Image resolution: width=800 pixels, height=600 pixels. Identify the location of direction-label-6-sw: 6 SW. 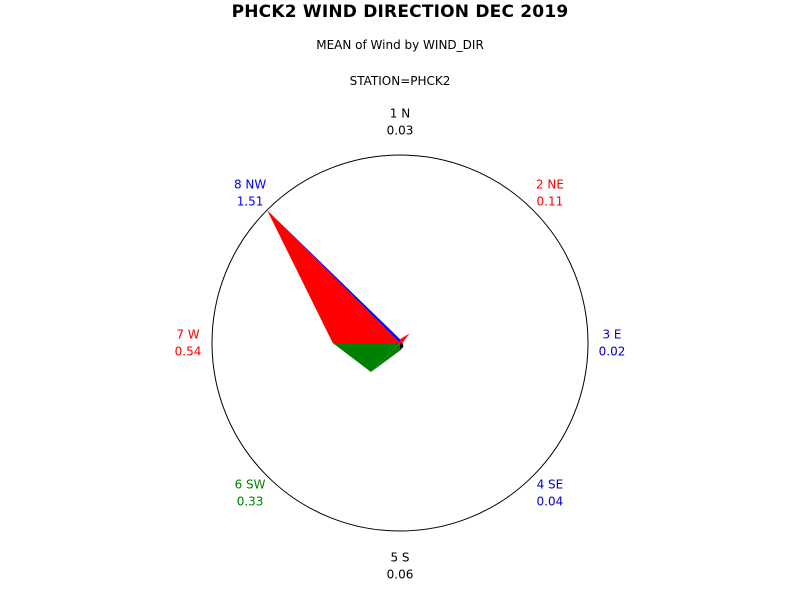
(250, 484).